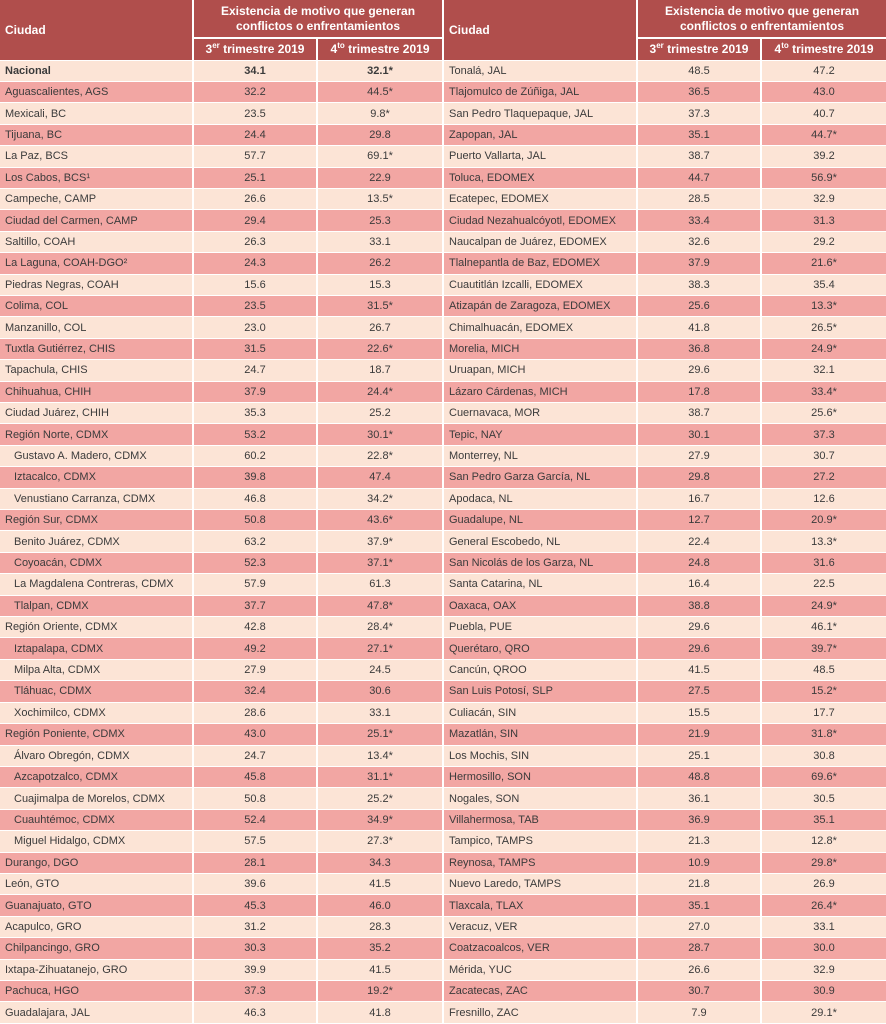 The width and height of the screenshot is (886, 1024). What do you see at coordinates (380, 285) in the screenshot?
I see `q4-value-cell: 15.3` at bounding box center [380, 285].